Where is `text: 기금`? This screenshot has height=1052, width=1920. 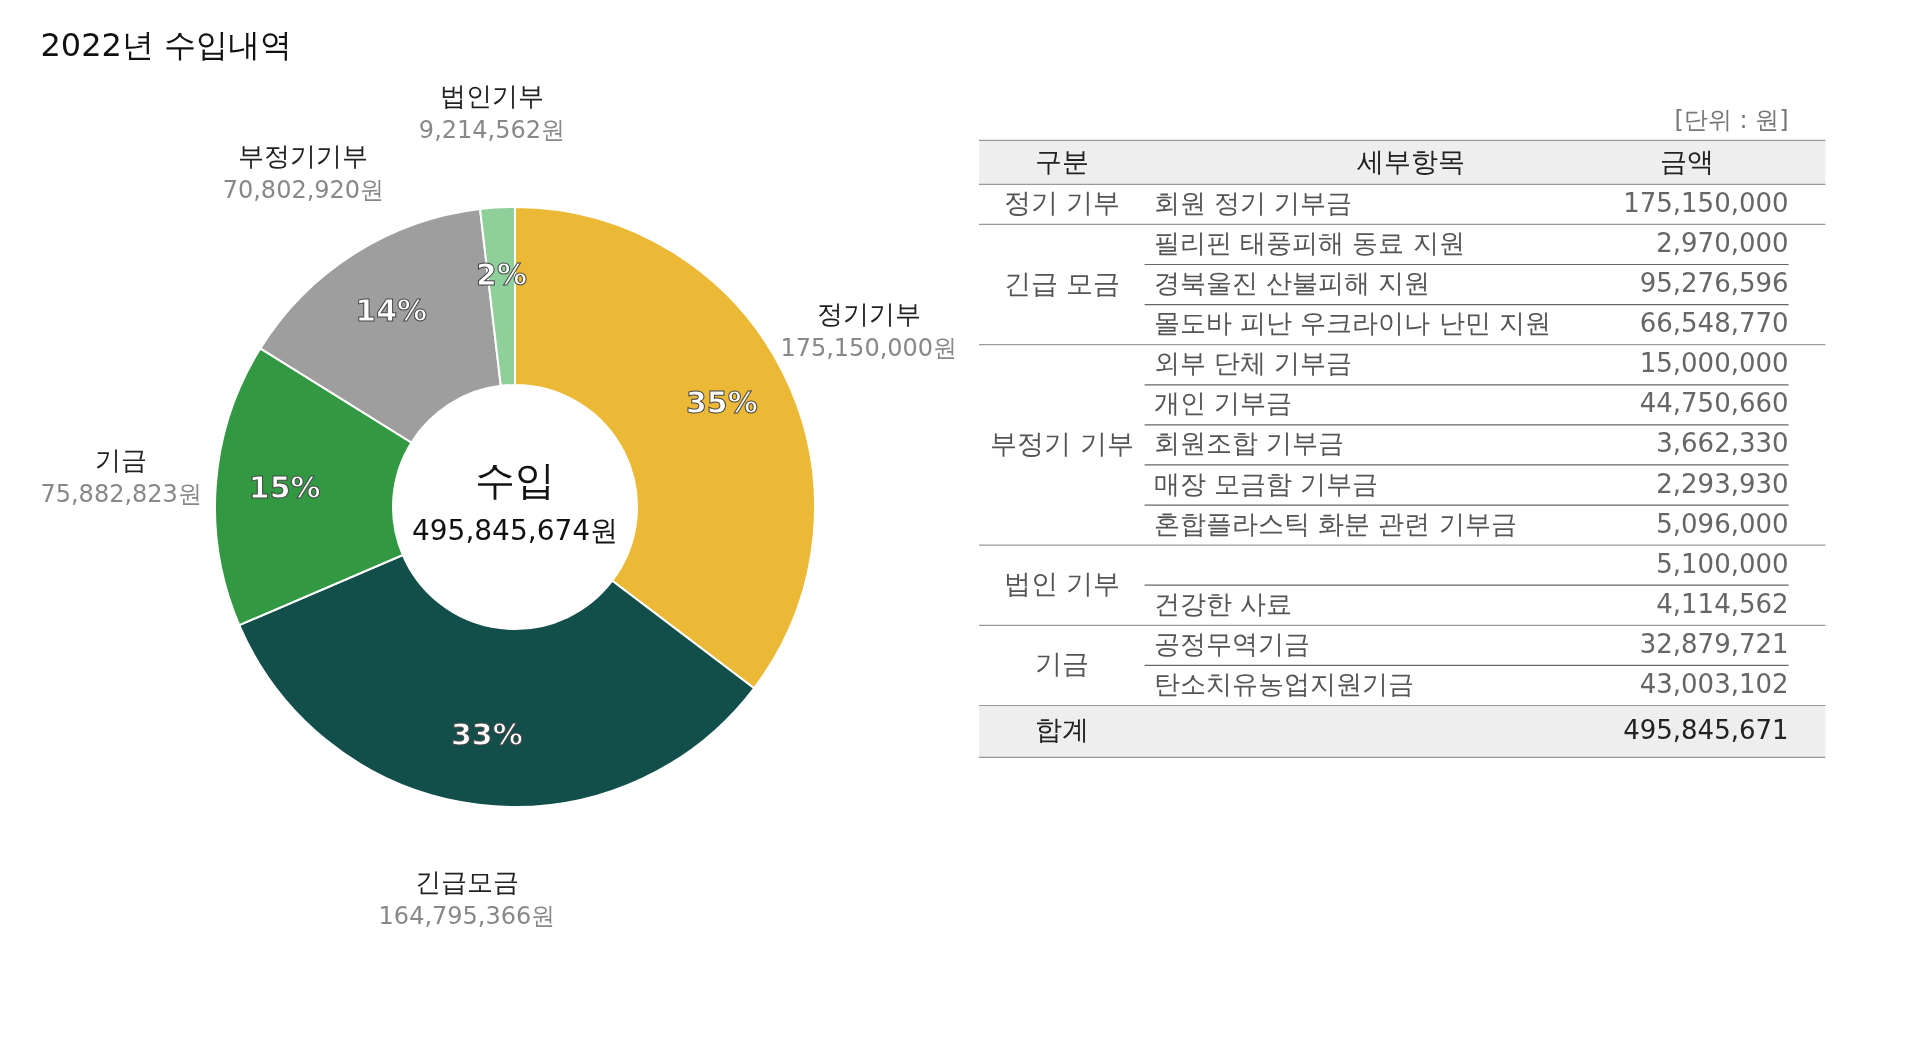
text: 기금 is located at coordinates (1061, 664).